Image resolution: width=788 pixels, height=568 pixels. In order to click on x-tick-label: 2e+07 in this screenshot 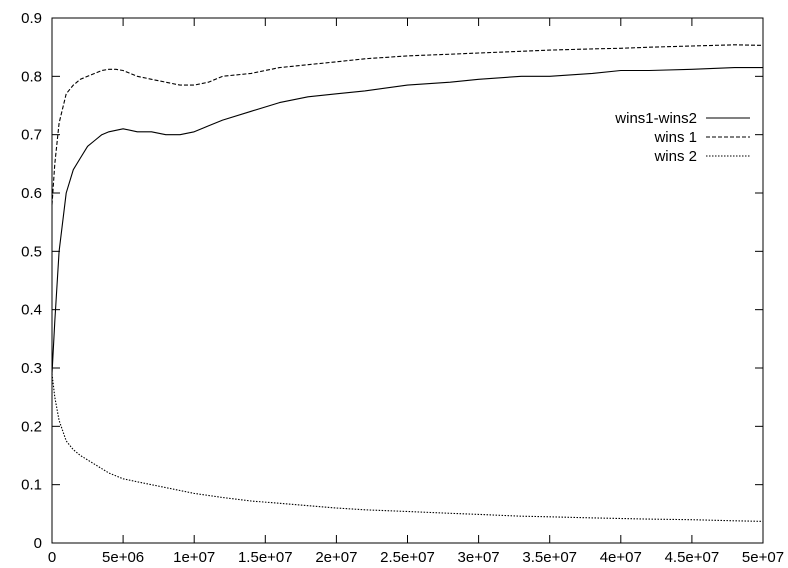, I will do `click(336, 557)`.